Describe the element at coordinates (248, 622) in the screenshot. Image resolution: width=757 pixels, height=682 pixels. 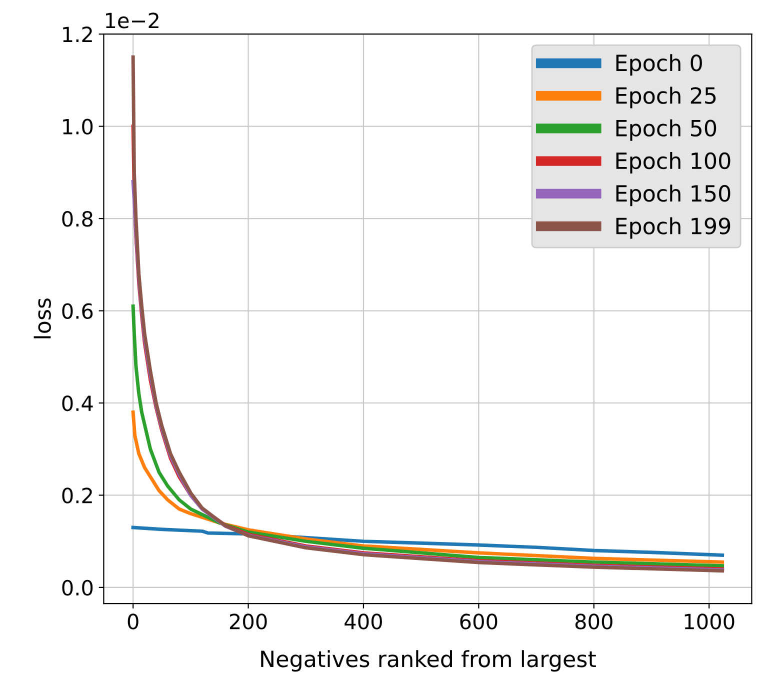
I see `x-tick-label: 200` at that location.